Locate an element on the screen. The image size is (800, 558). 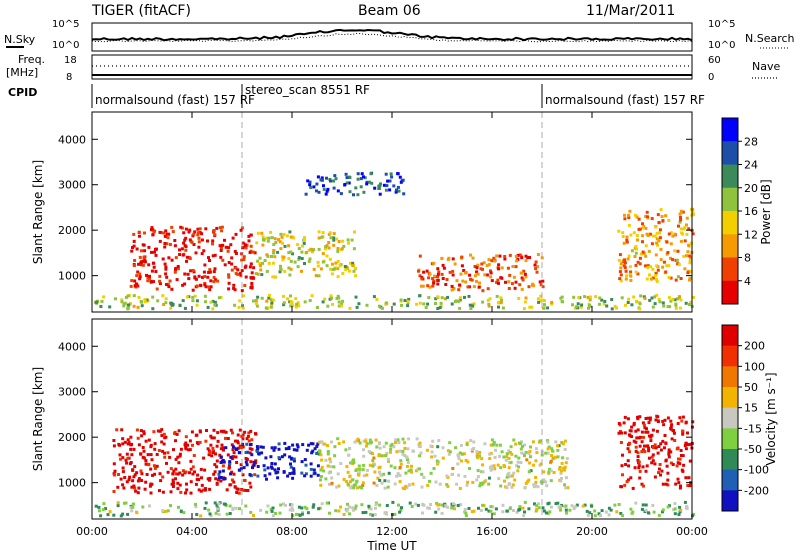
y-tick-label: 2000 is located at coordinates (72, 437).